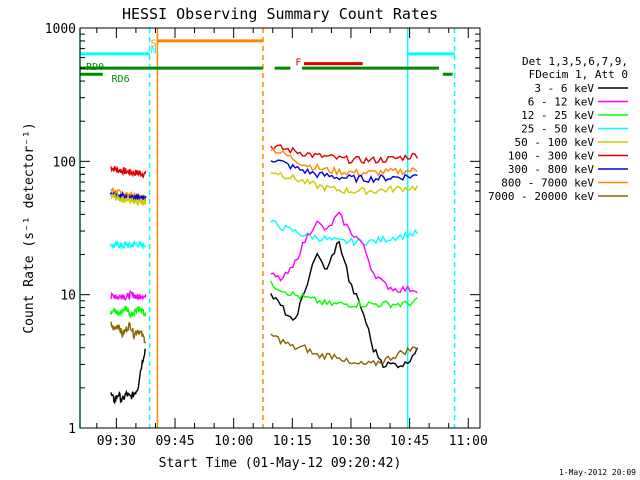 The image size is (640, 480). Describe the element at coordinates (555, 142) in the screenshot. I see `legend-entry-label: 50 - 100 keV` at that location.